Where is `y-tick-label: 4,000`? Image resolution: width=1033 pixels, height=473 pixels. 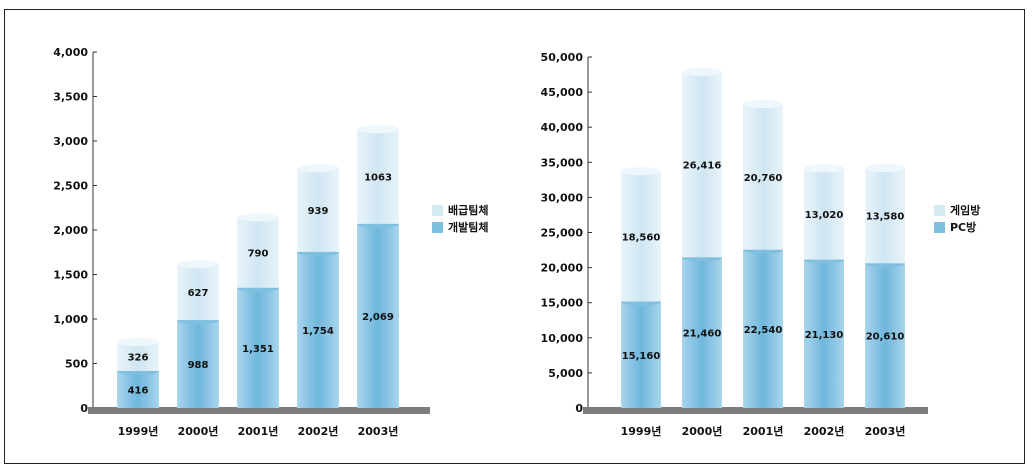 y-tick-label: 4,000 is located at coordinates (70, 52).